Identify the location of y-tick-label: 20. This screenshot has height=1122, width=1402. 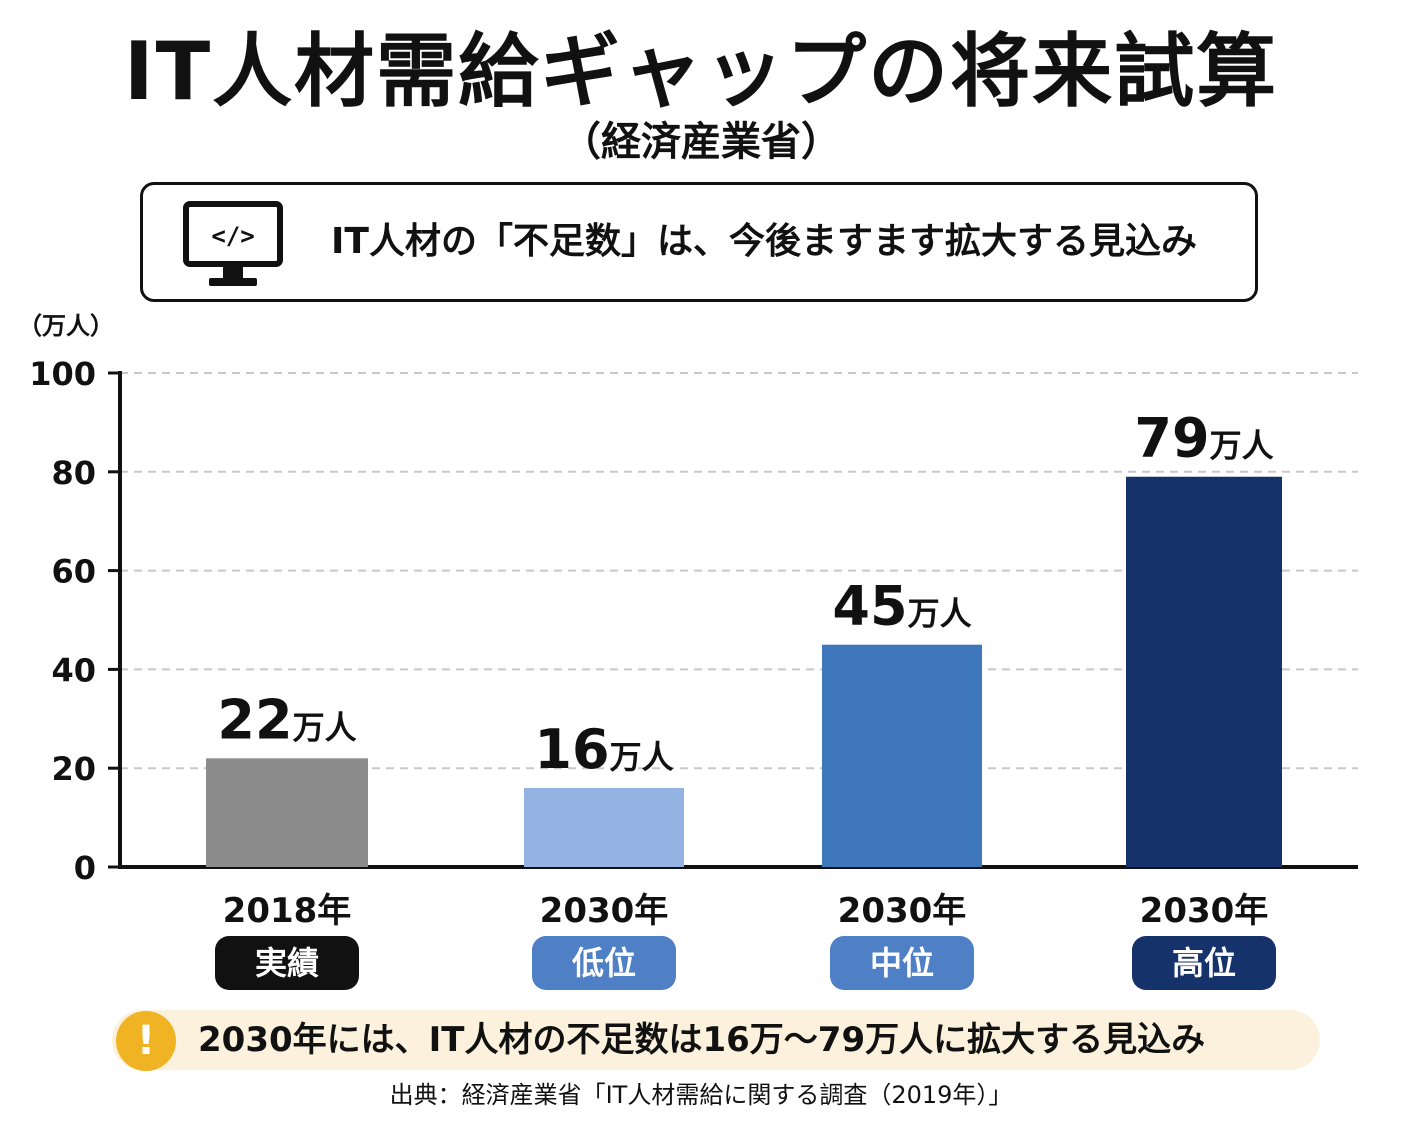
(73, 769).